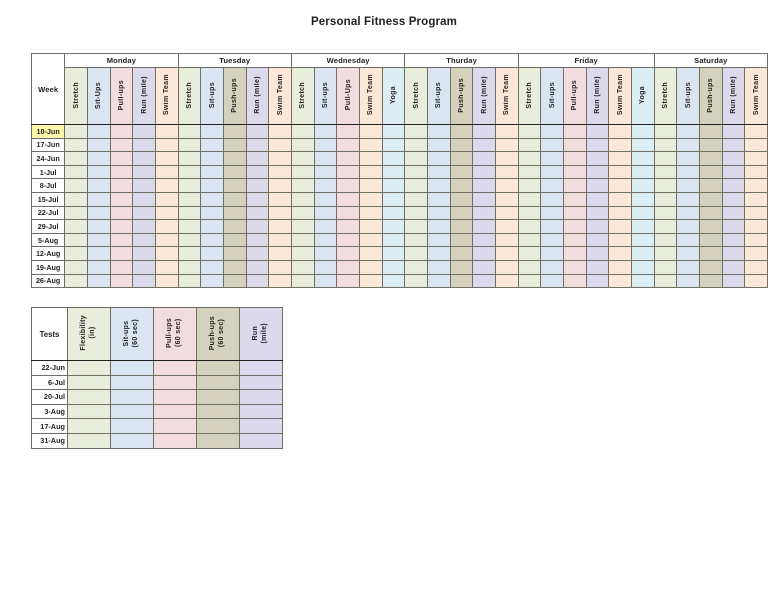 Image resolution: width=768 pixels, height=594 pixels. What do you see at coordinates (48, 253) in the screenshot?
I see `week-date-cell: 12-Aug` at bounding box center [48, 253].